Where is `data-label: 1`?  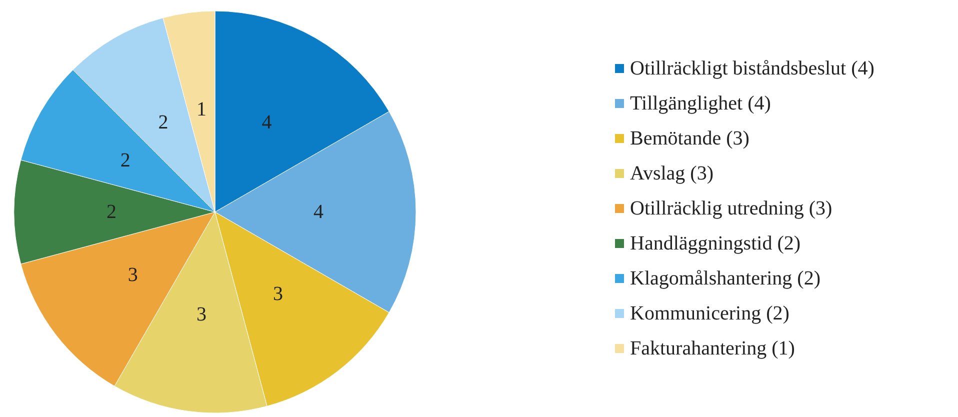
data-label: 1 is located at coordinates (201, 109).